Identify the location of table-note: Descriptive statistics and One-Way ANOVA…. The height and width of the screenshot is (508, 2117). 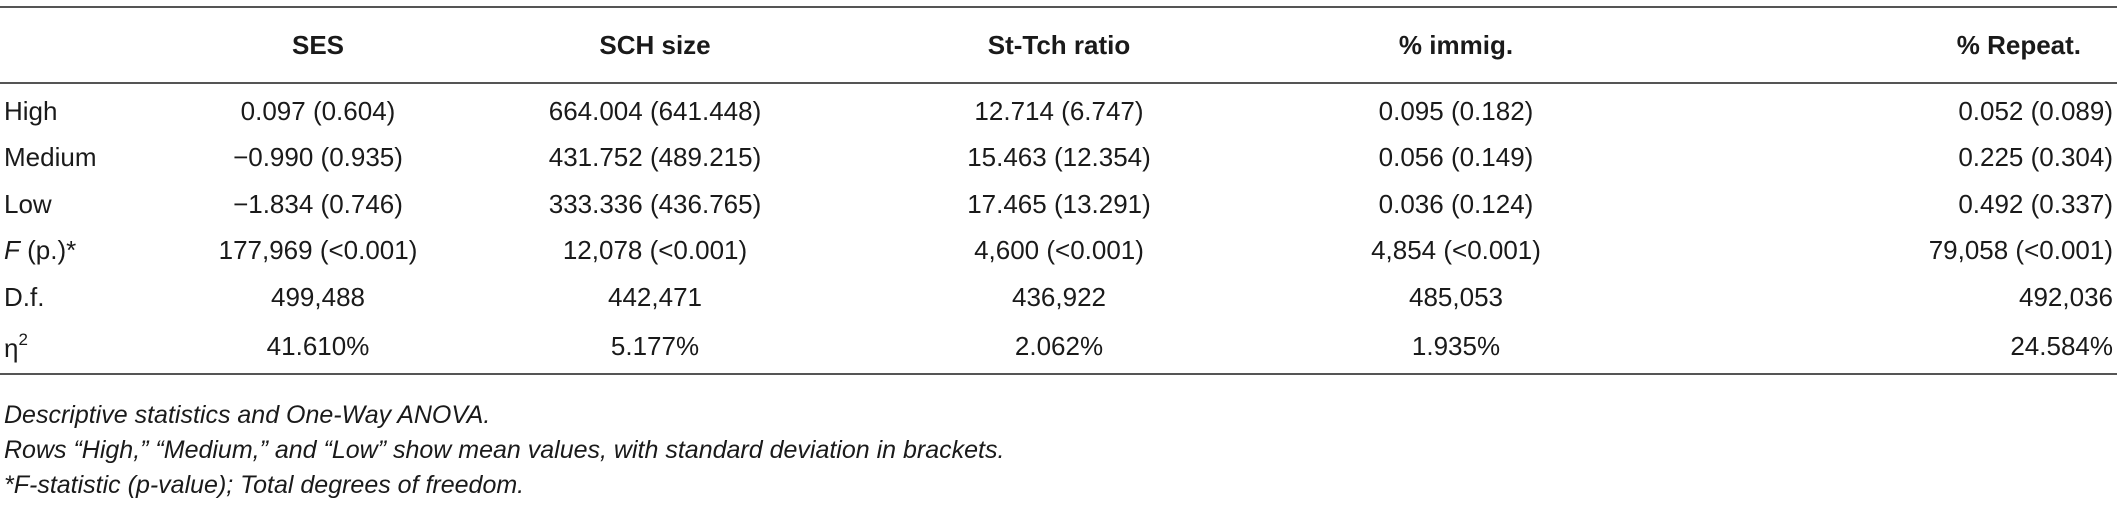
(247, 415).